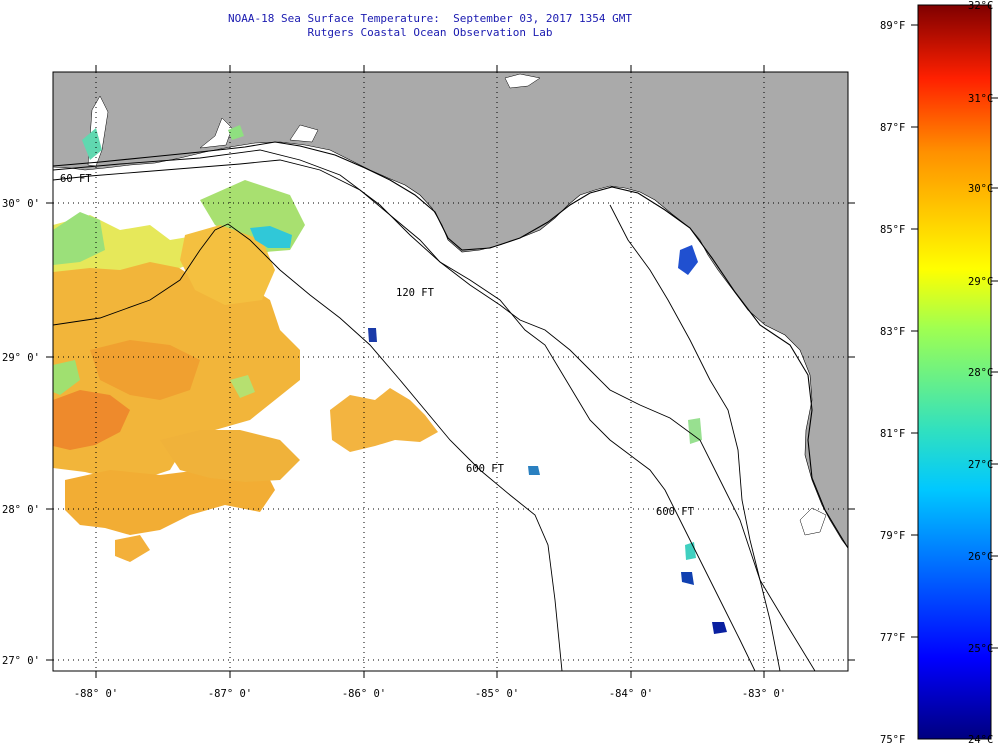  What do you see at coordinates (96, 694) in the screenshot?
I see `lon-label-88: -88° 0'` at bounding box center [96, 694].